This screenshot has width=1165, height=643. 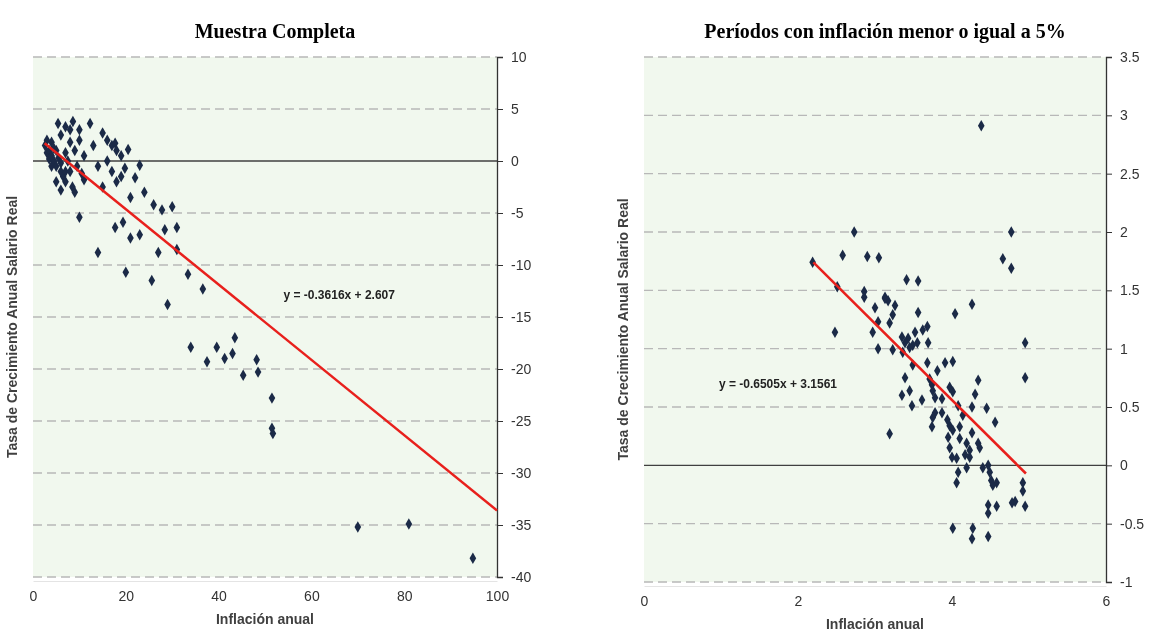 I want to click on y-tick-label: 0.5, so click(x=1130, y=406).